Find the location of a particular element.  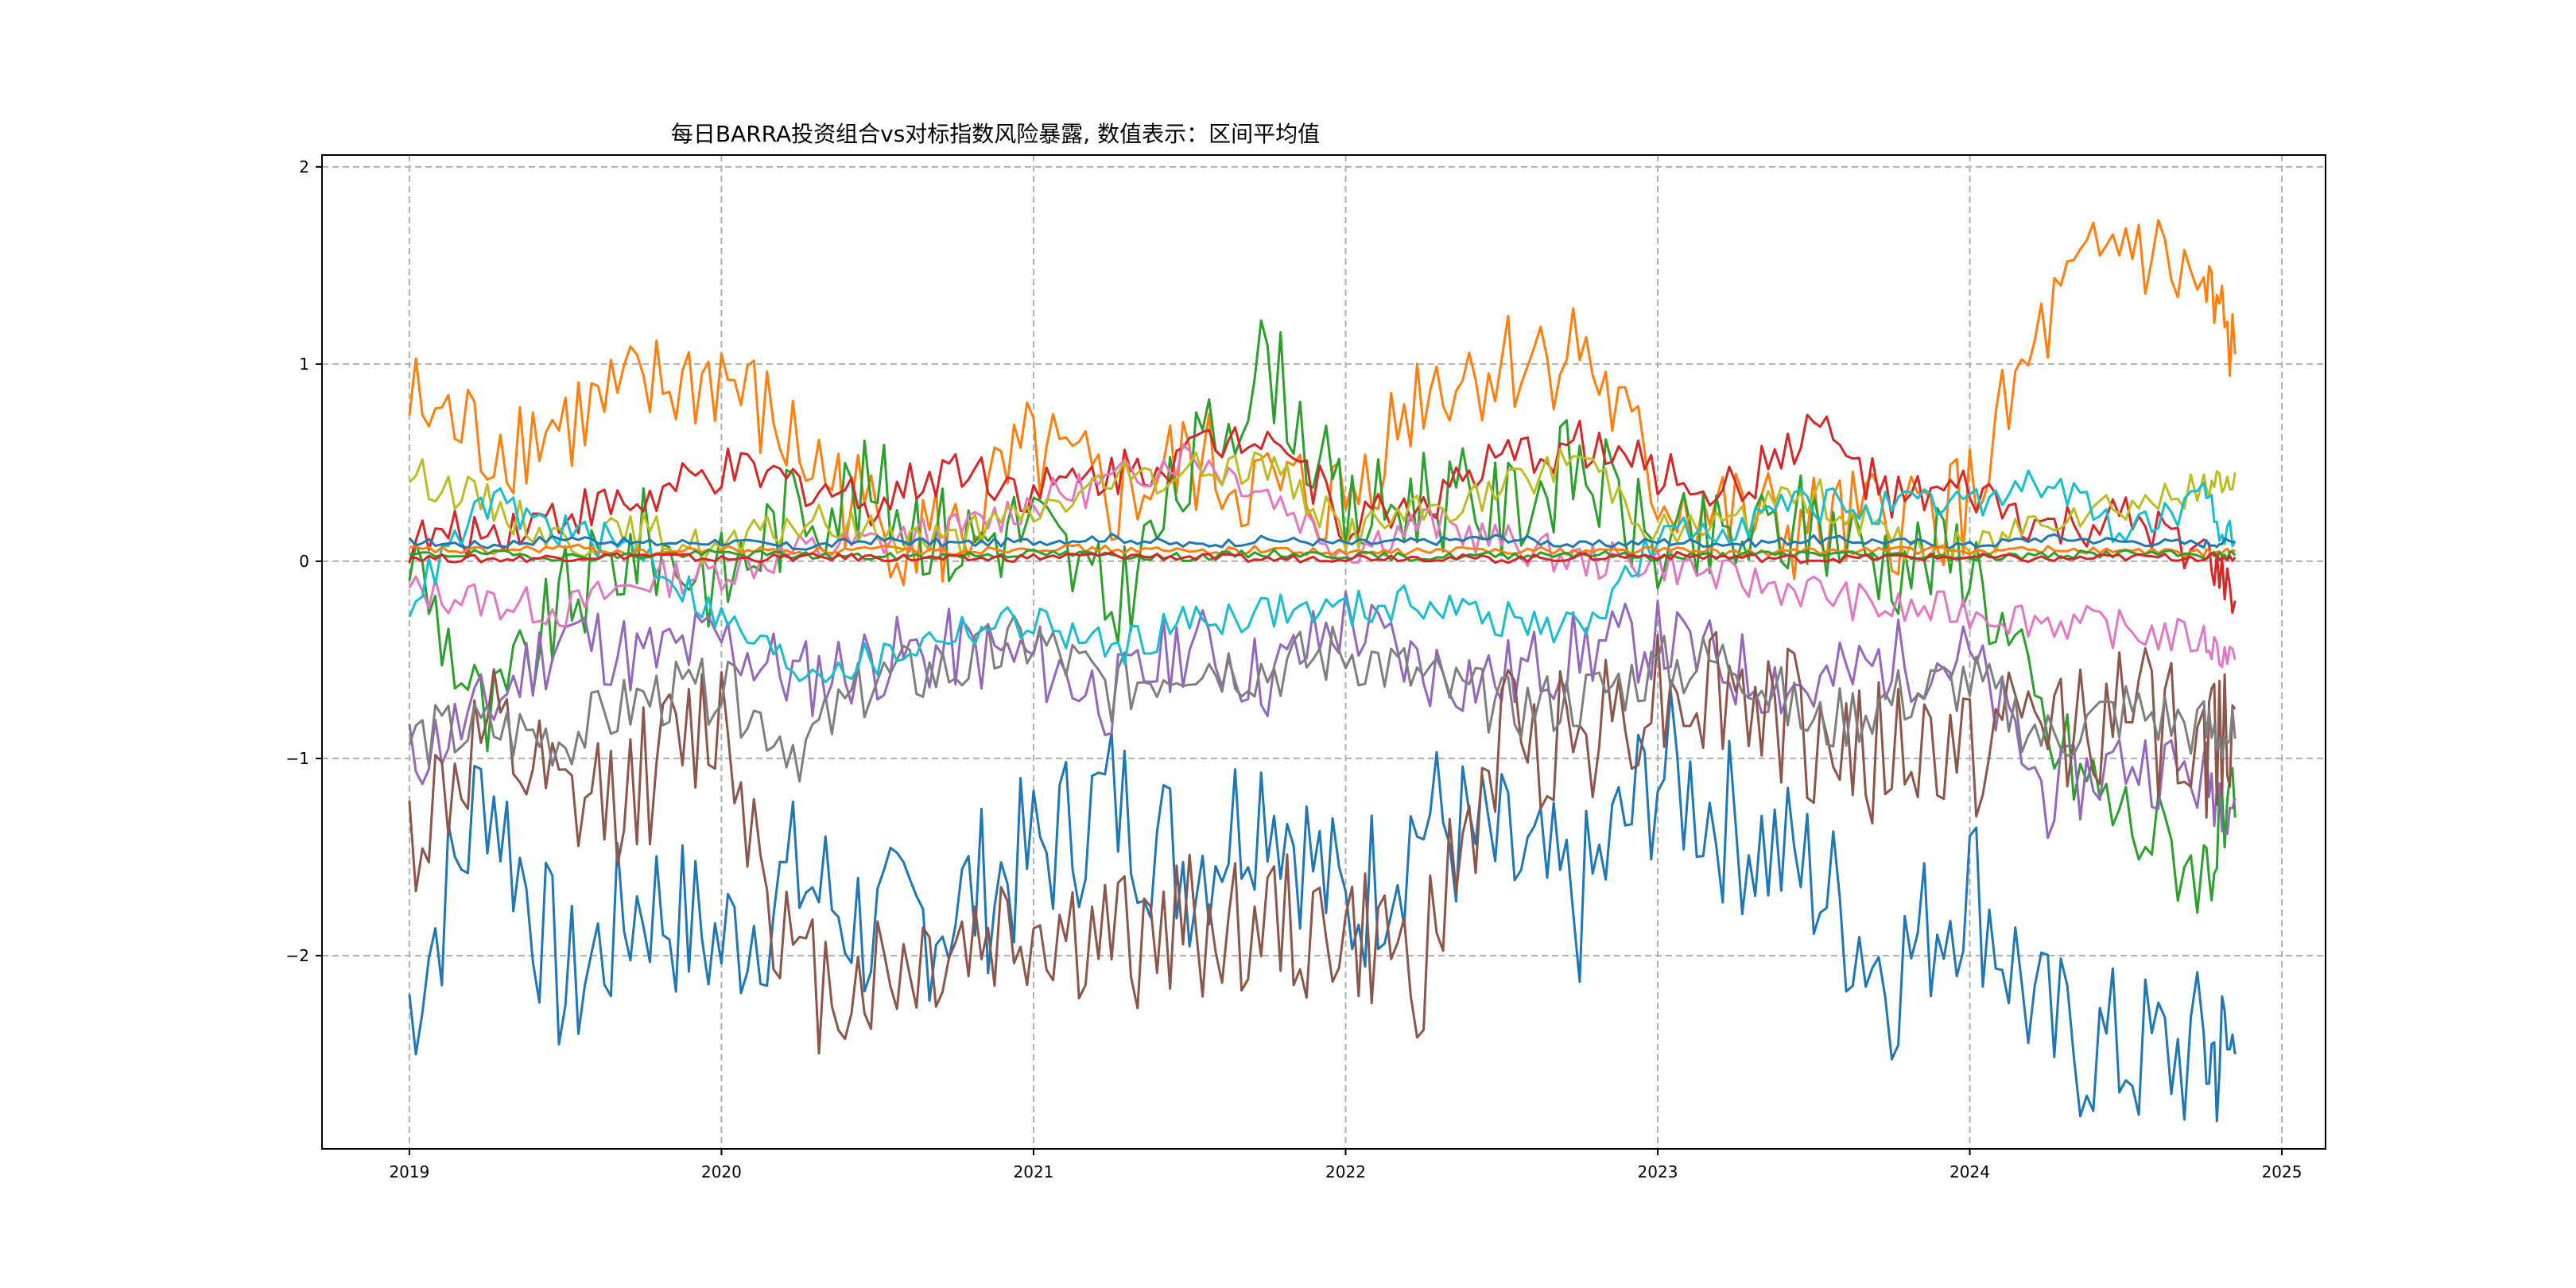

y-axis: −2 −1 0 1 2 is located at coordinates (304, 561).